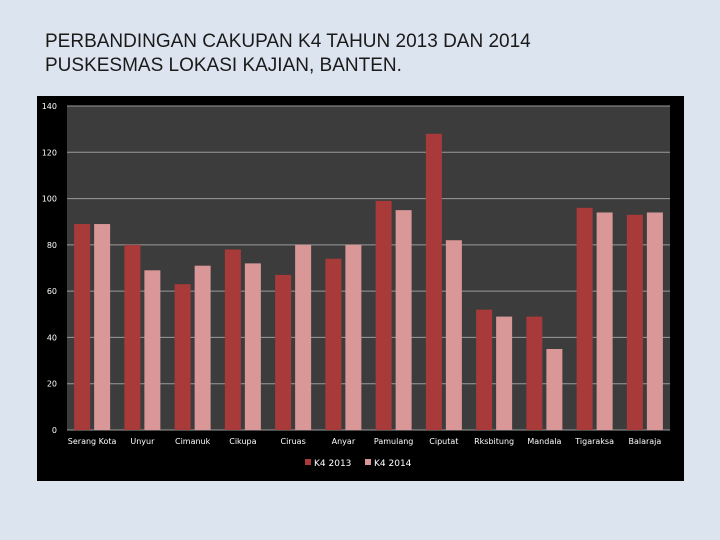 Image resolution: width=720 pixels, height=540 pixels. What do you see at coordinates (52, 245) in the screenshot?
I see `y-tick-label: 80` at bounding box center [52, 245].